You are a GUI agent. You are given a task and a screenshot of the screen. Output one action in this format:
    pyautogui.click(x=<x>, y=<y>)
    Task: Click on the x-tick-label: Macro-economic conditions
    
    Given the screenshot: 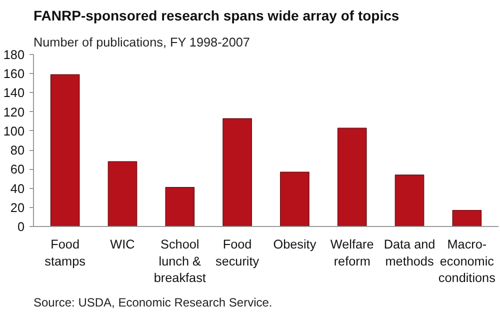 What is the action you would take?
    pyautogui.click(x=467, y=262)
    